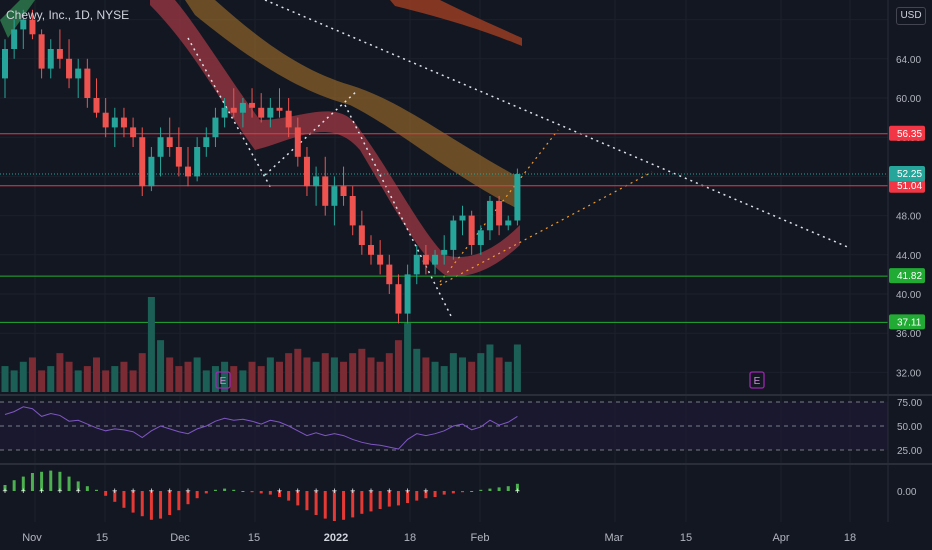  I want to click on price-tag-56.35: 56.35, so click(907, 133).